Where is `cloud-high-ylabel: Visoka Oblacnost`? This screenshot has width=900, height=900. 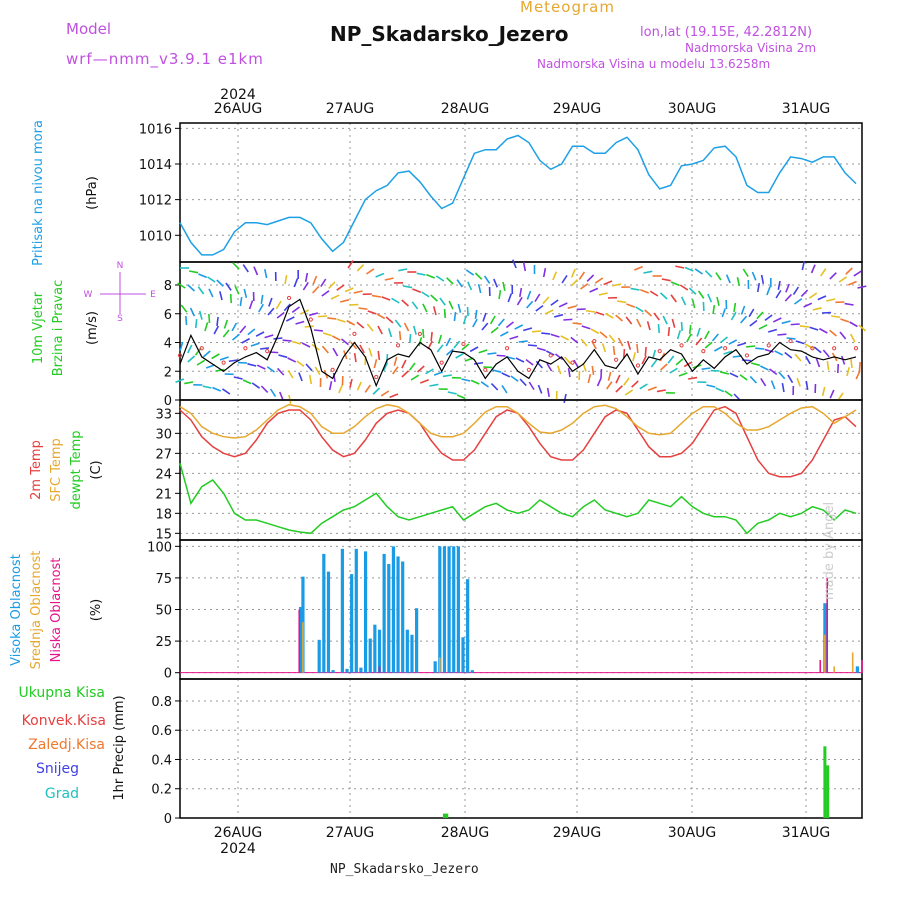
cloud-high-ylabel: Visoka Oblacnost is located at coordinates (16, 610).